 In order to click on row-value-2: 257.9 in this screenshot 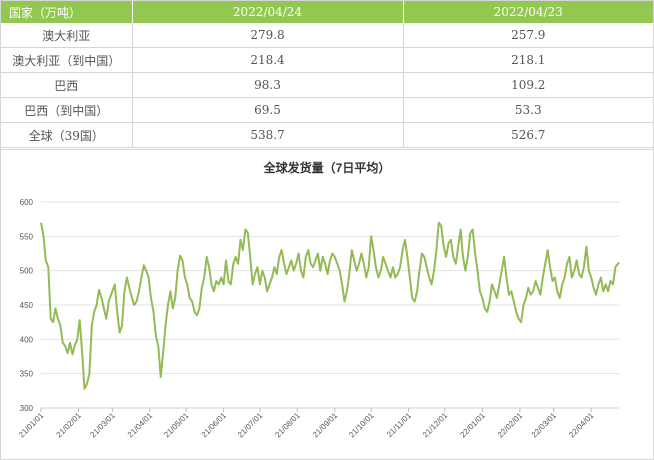, I will do `click(528, 35)`.